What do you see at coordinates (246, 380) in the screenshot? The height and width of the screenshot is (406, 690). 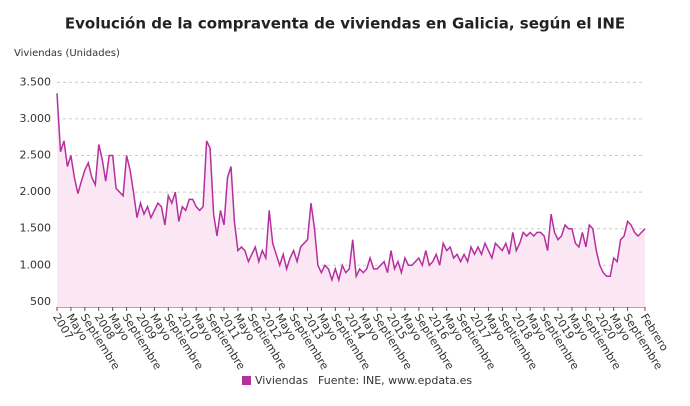 I see `legend-swatch` at bounding box center [246, 380].